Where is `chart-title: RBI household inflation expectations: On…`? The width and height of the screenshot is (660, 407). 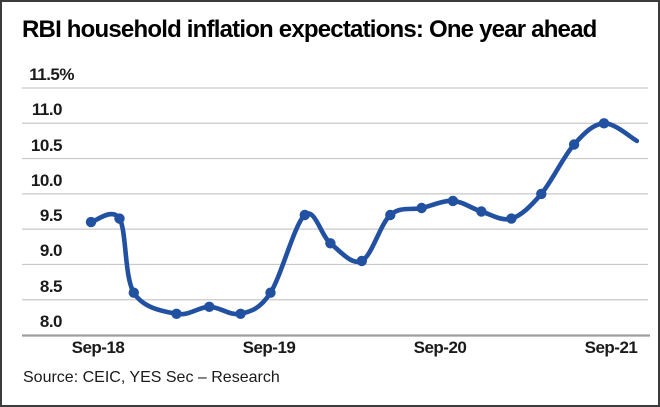
chart-title: RBI household inflation expectations: On… is located at coordinates (309, 29).